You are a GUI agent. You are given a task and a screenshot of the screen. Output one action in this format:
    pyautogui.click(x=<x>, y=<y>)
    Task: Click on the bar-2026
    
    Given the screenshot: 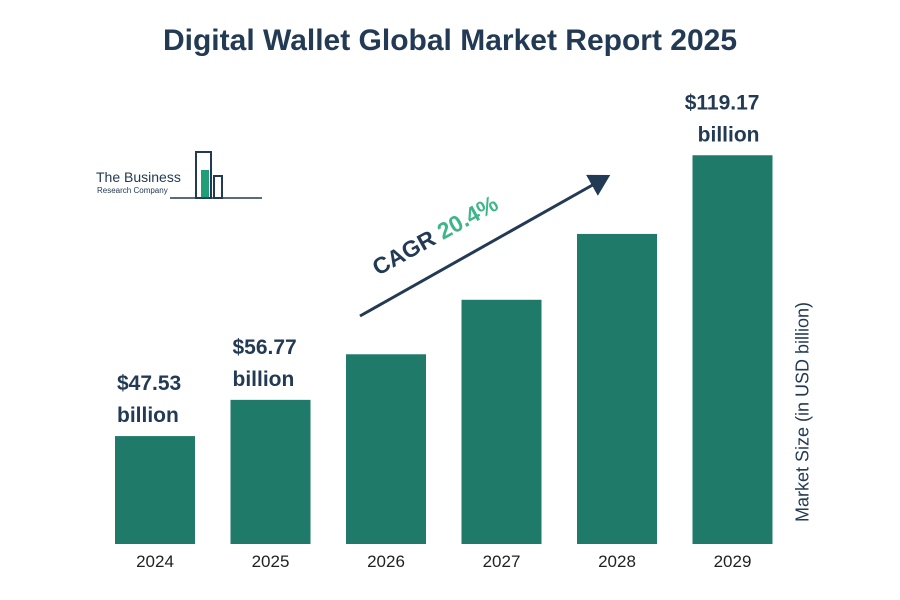 What is the action you would take?
    pyautogui.click(x=386, y=449)
    